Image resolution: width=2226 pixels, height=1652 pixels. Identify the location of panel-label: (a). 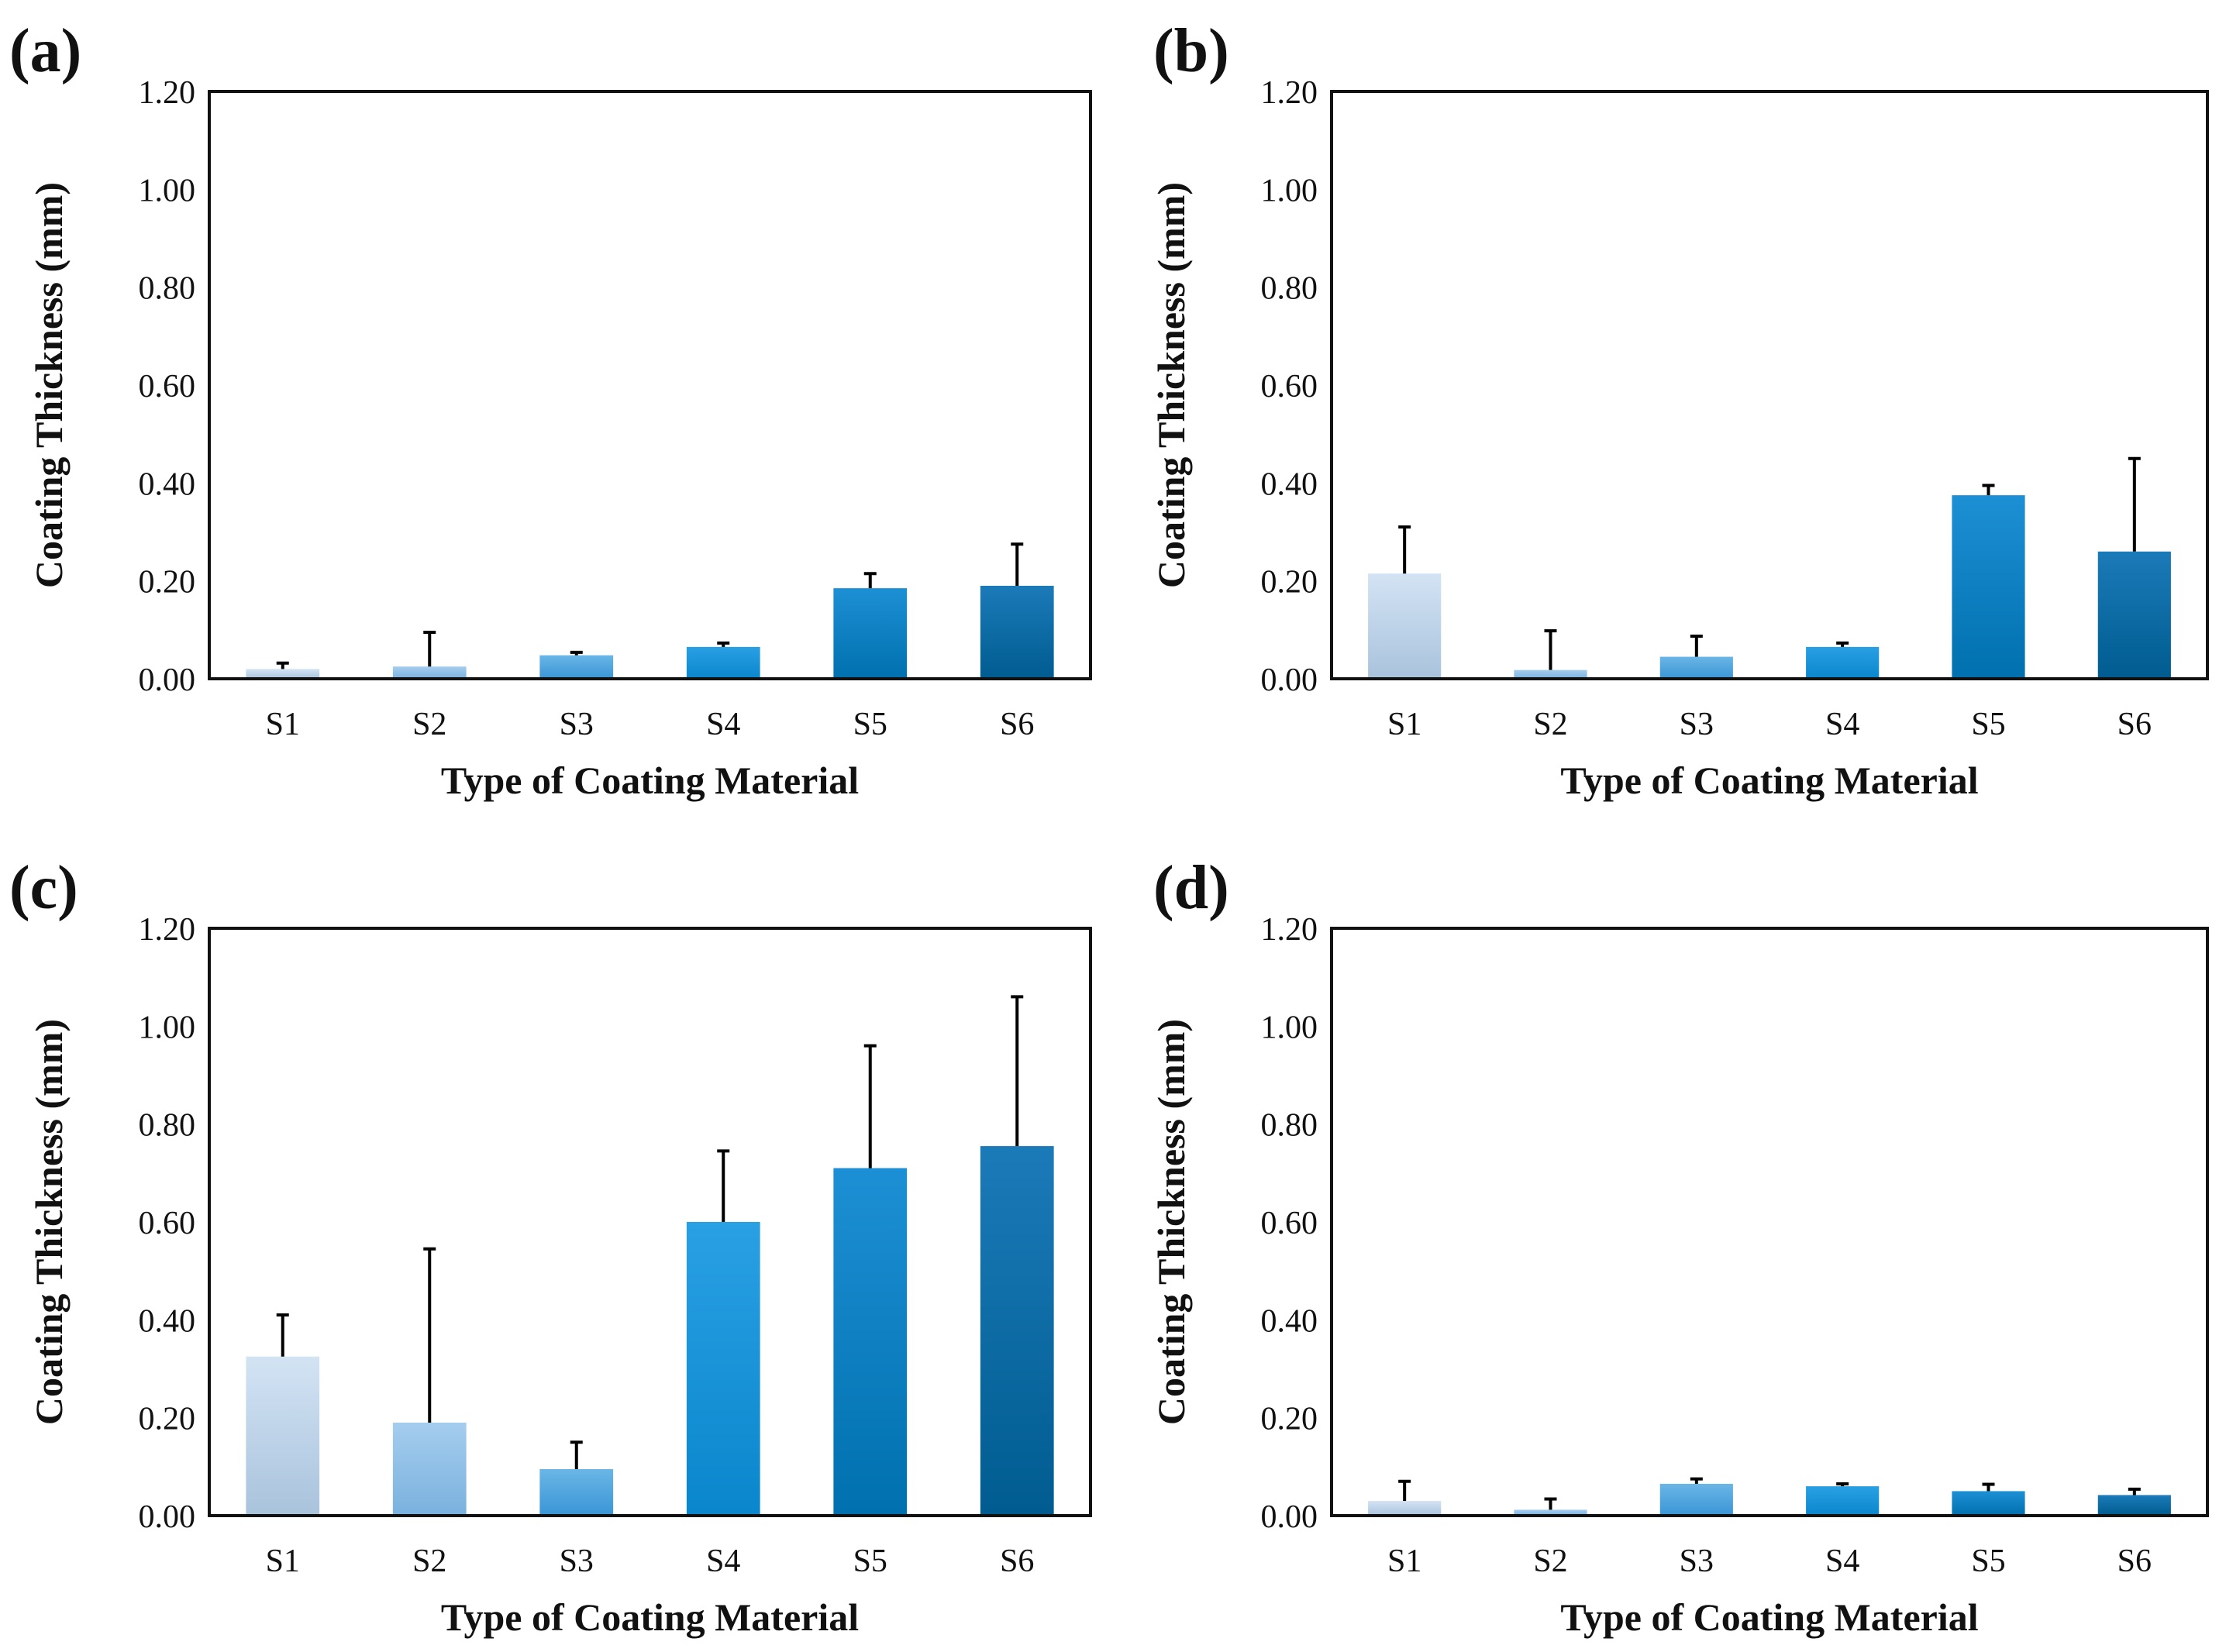
(45, 51).